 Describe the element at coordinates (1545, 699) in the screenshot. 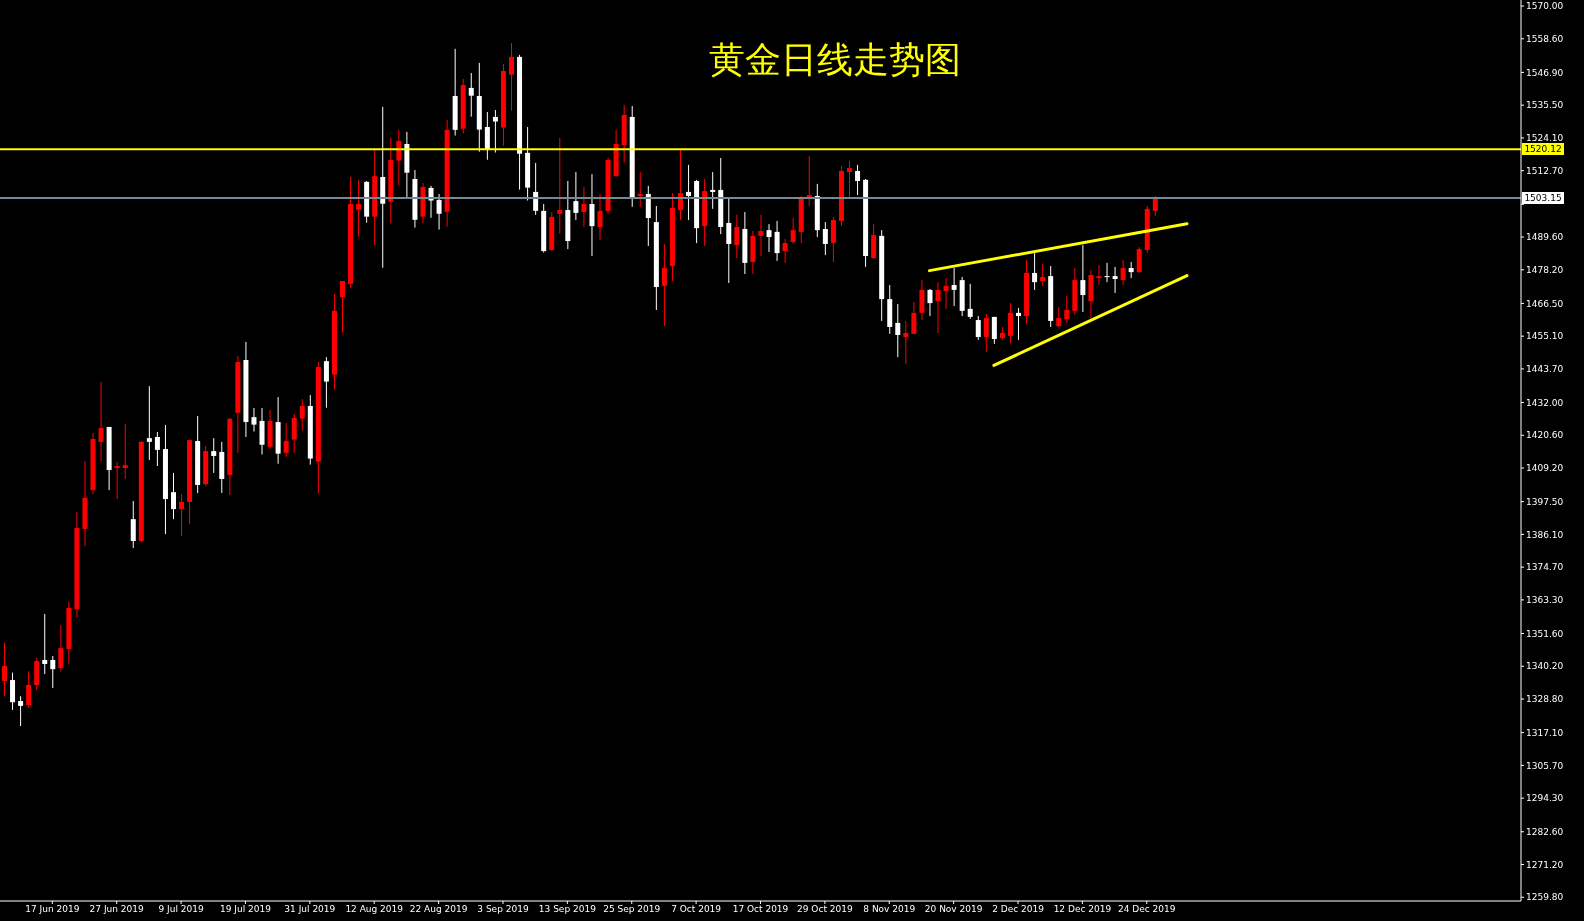

I see `y-tick-label: 1328.80` at that location.